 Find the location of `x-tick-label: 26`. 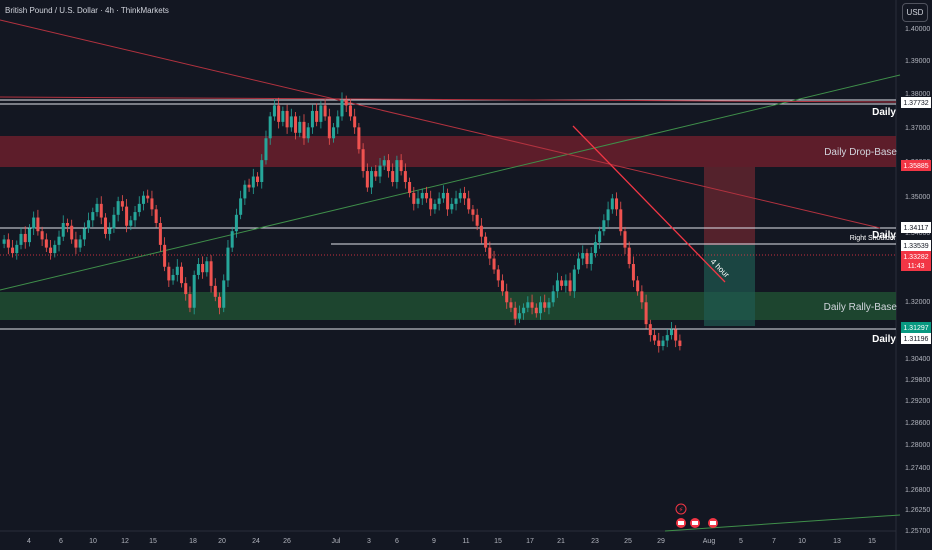

x-tick-label: 26 is located at coordinates (287, 541).